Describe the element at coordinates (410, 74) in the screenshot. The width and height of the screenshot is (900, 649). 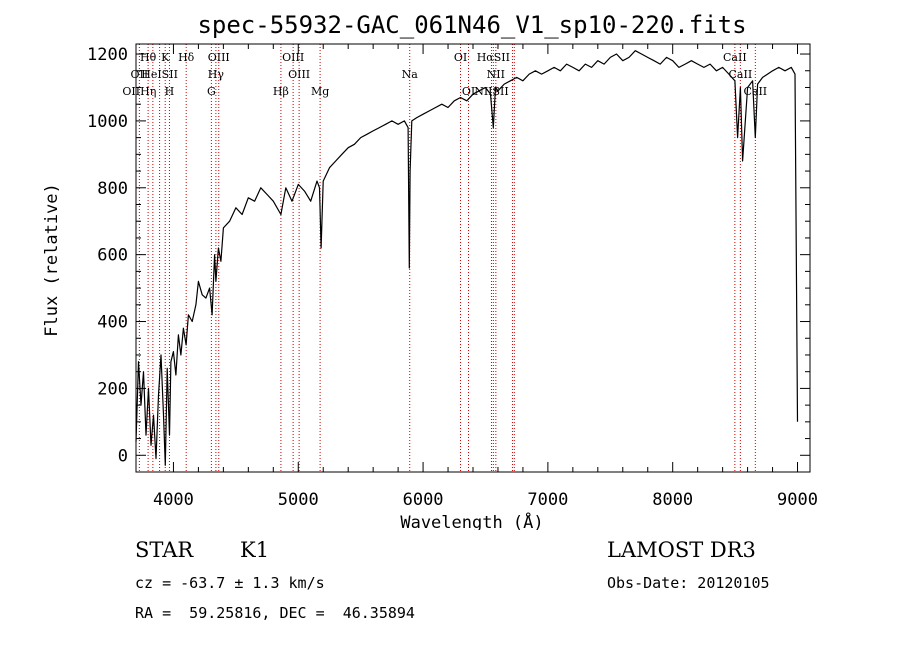
I see `spectral-line-label: Na` at that location.